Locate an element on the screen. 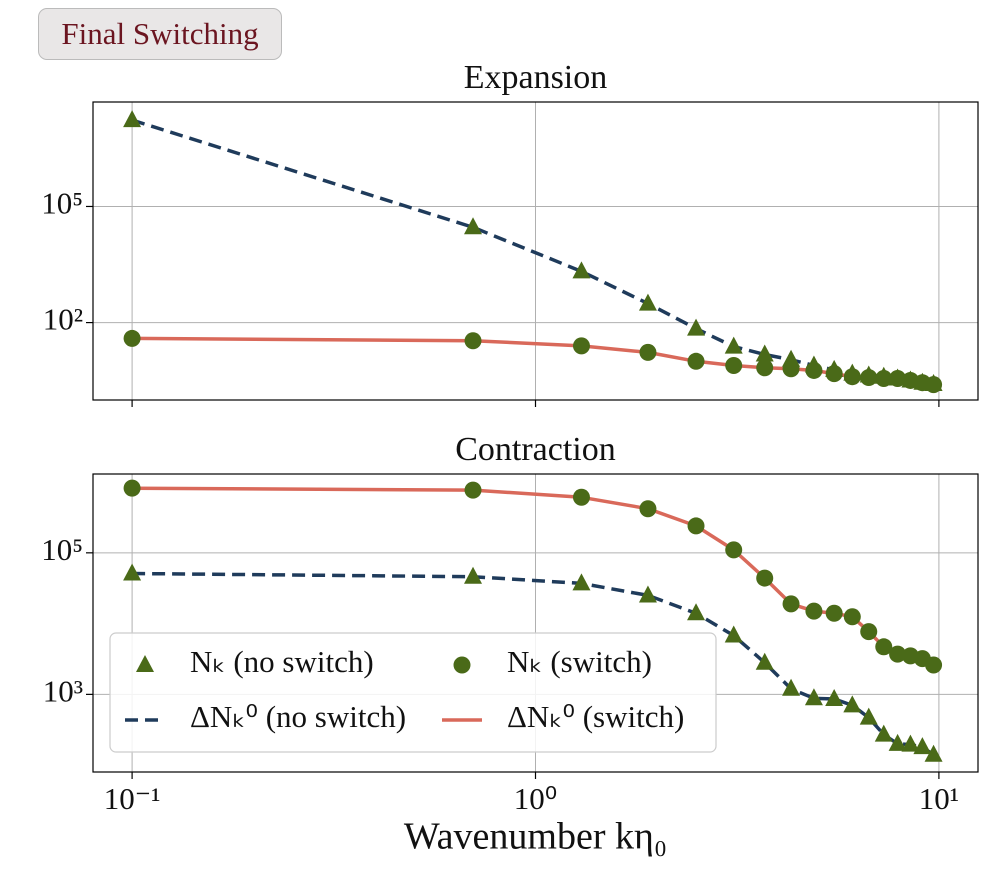 Image resolution: width=996 pixels, height=879 pixels. y-tick-label: 10³ is located at coordinates (63, 690).